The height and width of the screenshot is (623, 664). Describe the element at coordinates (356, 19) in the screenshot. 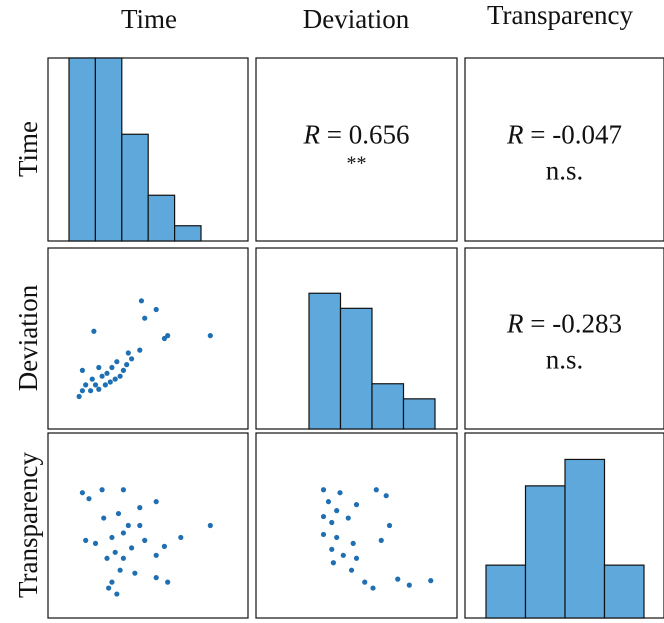

I see `column-title: Deviation` at that location.